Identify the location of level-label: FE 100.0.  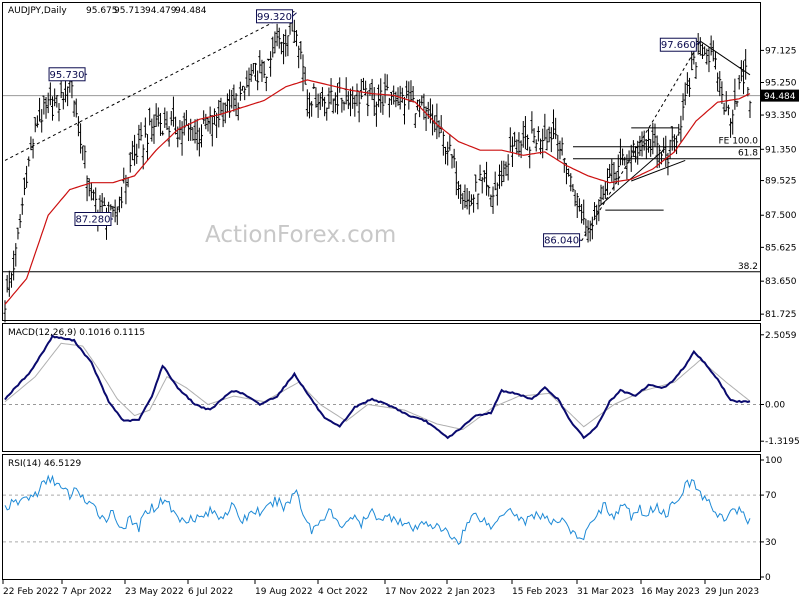
(739, 142).